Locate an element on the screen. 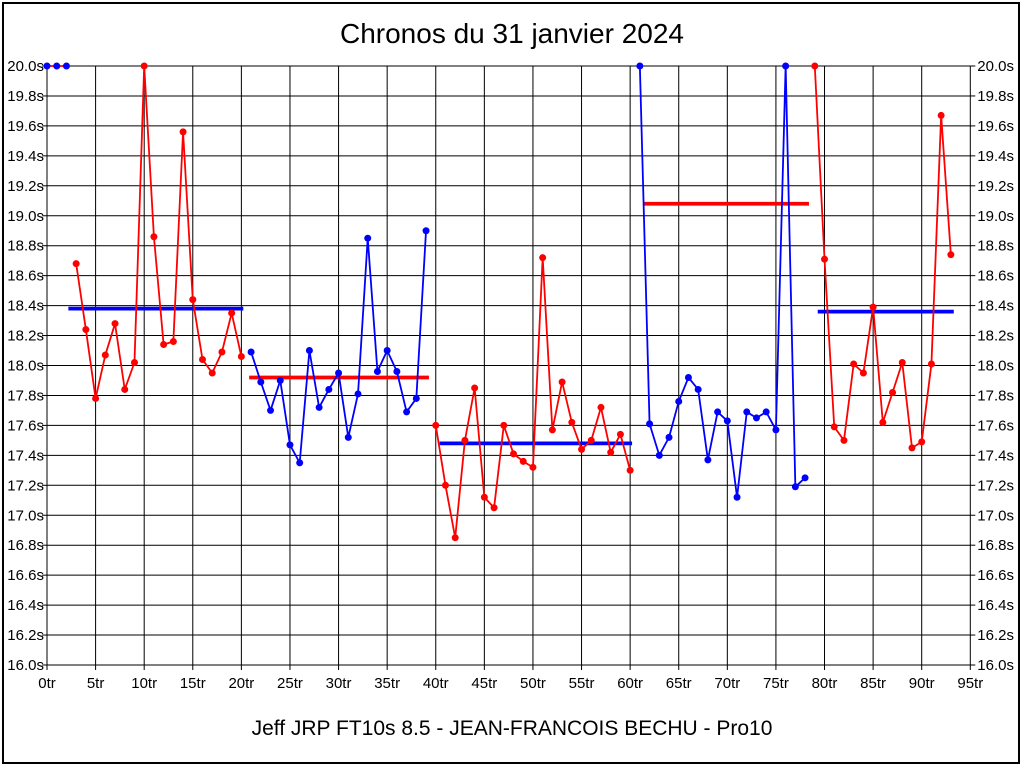 This screenshot has height=768, width=1024. y-tick-label-left: 19.2s is located at coordinates (25, 186).